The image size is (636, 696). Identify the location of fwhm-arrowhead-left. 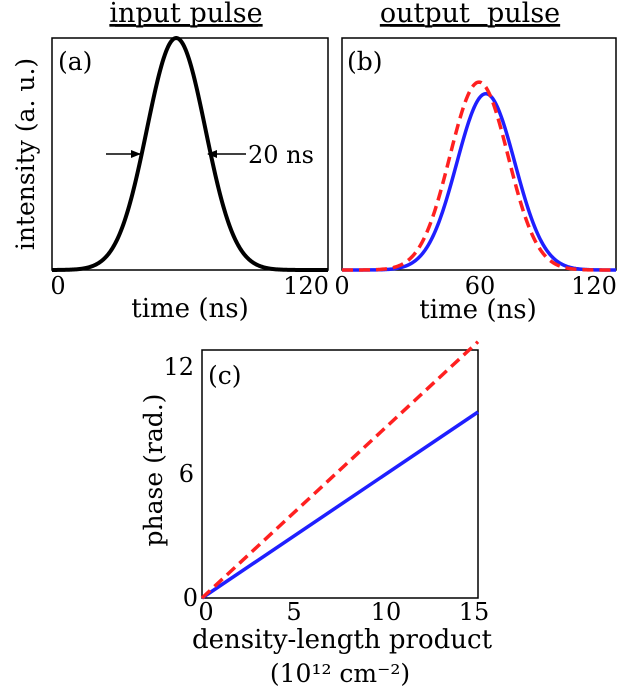
(136, 154).